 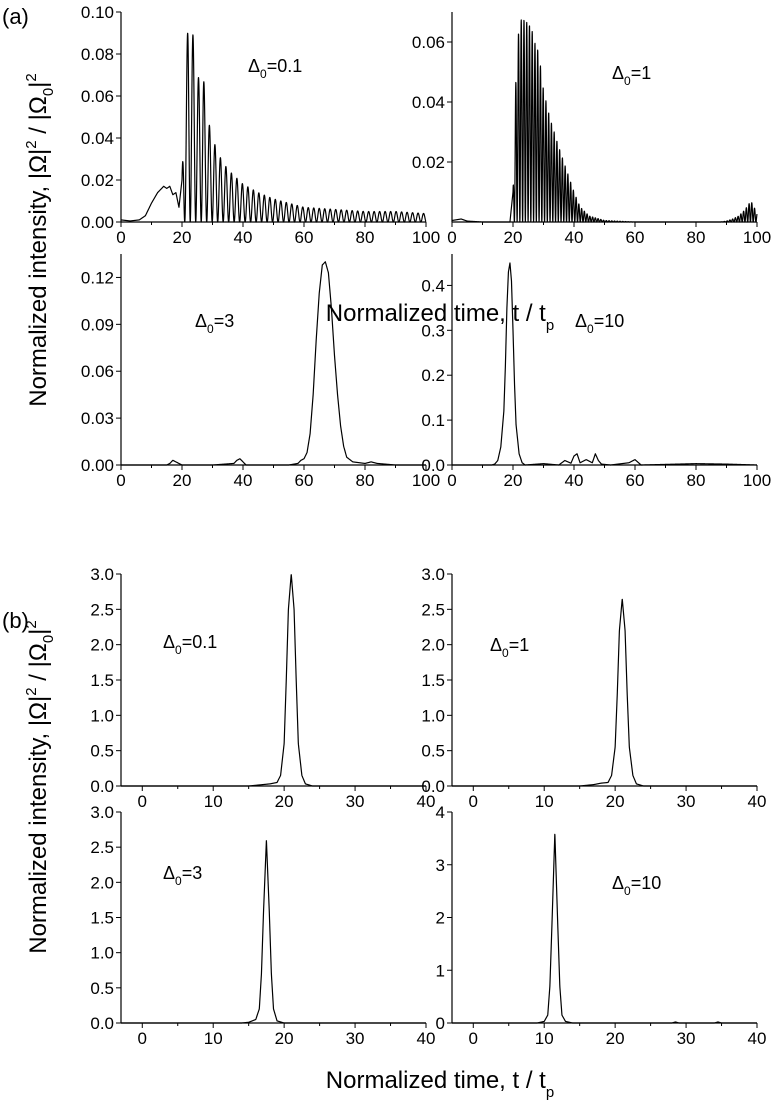 What do you see at coordinates (433, 420) in the screenshot?
I see `y-tick-label: 0.1` at bounding box center [433, 420].